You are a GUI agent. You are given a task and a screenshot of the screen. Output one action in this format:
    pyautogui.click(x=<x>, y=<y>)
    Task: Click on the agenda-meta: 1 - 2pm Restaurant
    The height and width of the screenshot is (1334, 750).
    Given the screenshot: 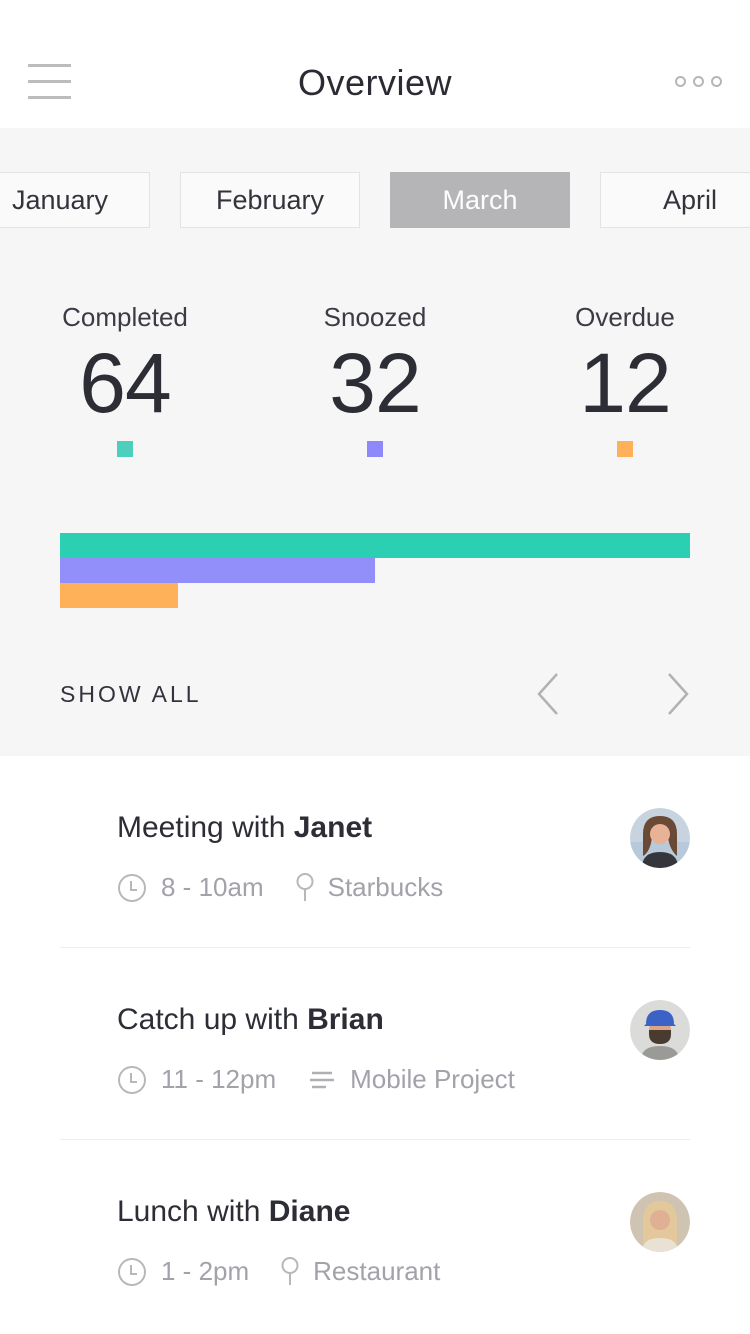 What is the action you would take?
    pyautogui.click(x=403, y=1271)
    